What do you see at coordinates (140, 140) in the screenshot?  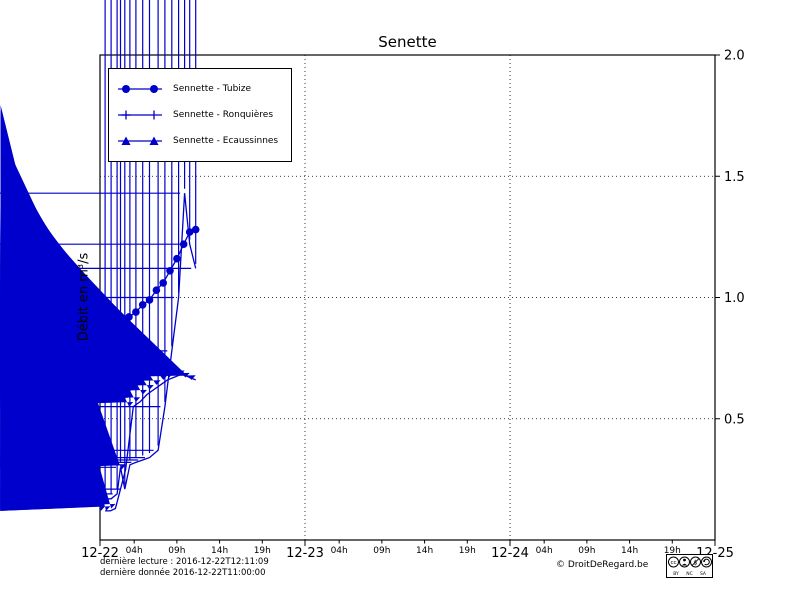 I see `triangle-marker-icon` at bounding box center [140, 140].